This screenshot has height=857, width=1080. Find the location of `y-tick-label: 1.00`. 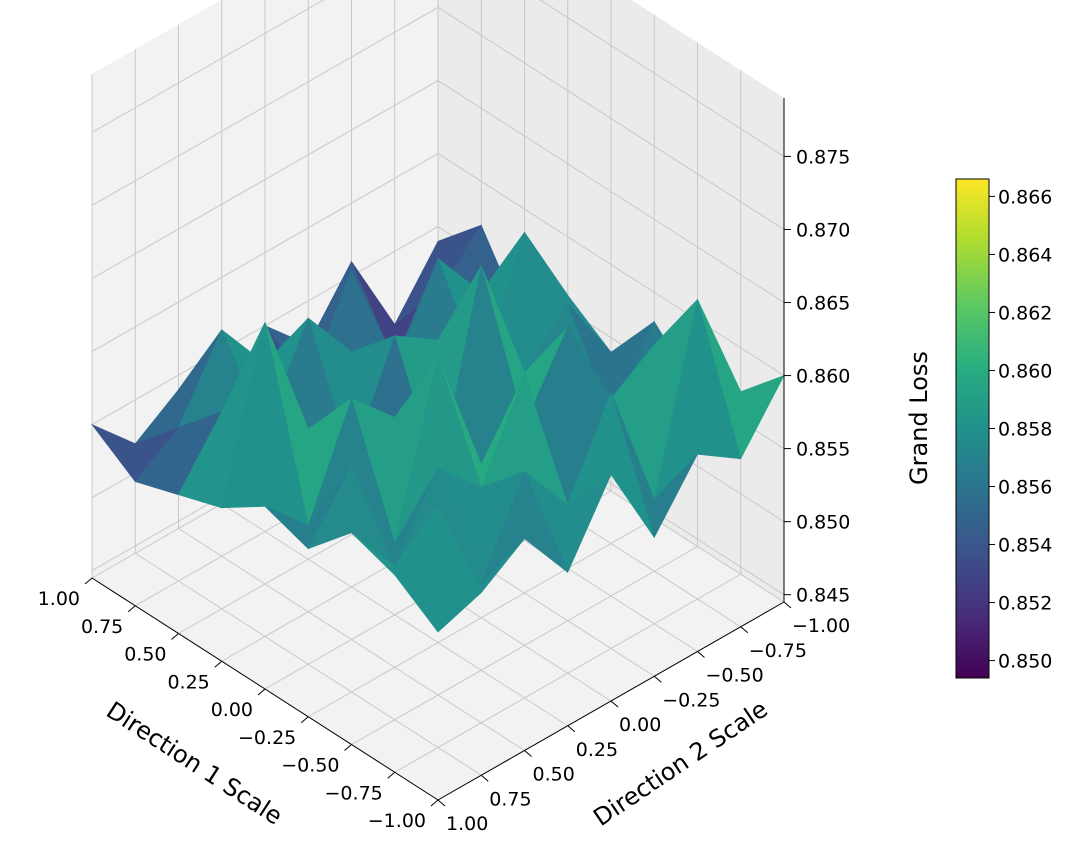

y-tick-label: 1.00 is located at coordinates (467, 824).